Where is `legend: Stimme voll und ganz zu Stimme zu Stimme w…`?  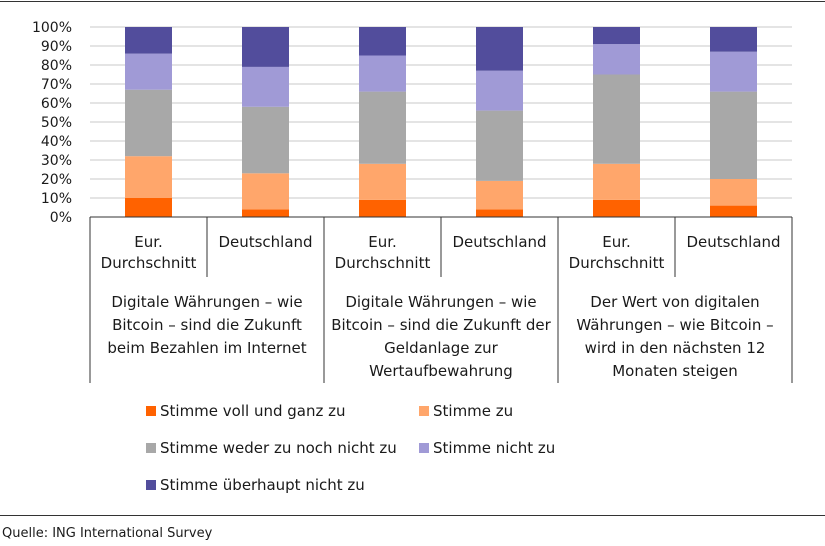
legend: Stimme voll und ganz zu Stimme zu Stimme w… is located at coordinates (350, 448).